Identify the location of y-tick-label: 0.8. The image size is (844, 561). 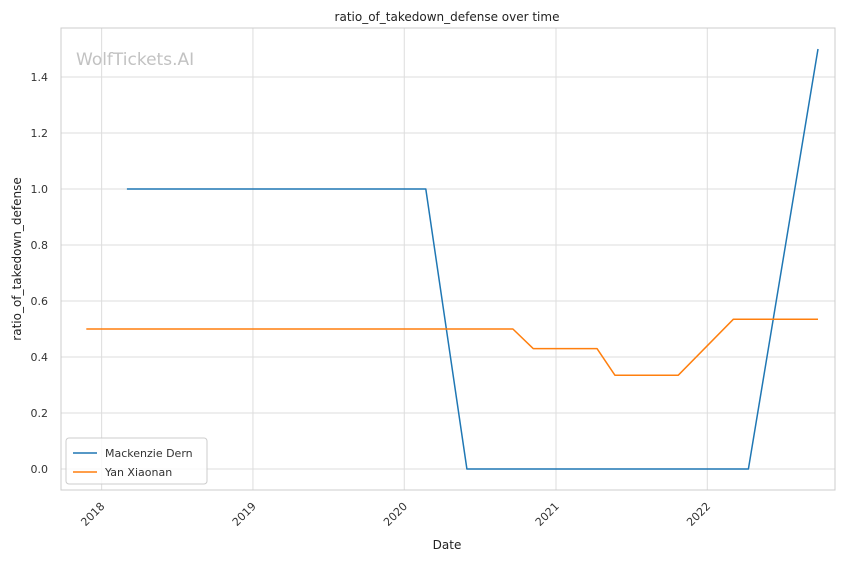
(40, 245).